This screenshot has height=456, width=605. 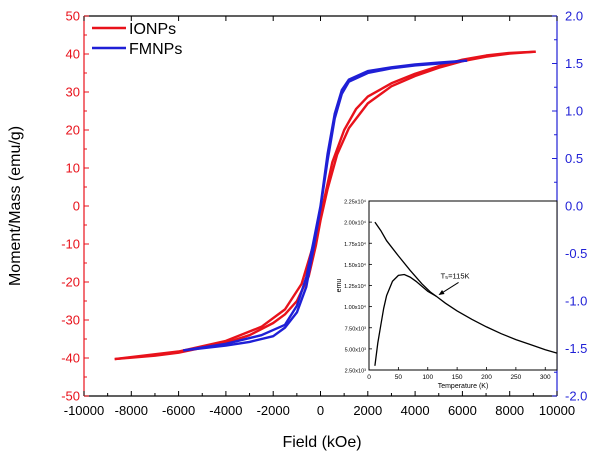 What do you see at coordinates (70, 320) in the screenshot?
I see `left-y-tick-label: -30` at bounding box center [70, 320].